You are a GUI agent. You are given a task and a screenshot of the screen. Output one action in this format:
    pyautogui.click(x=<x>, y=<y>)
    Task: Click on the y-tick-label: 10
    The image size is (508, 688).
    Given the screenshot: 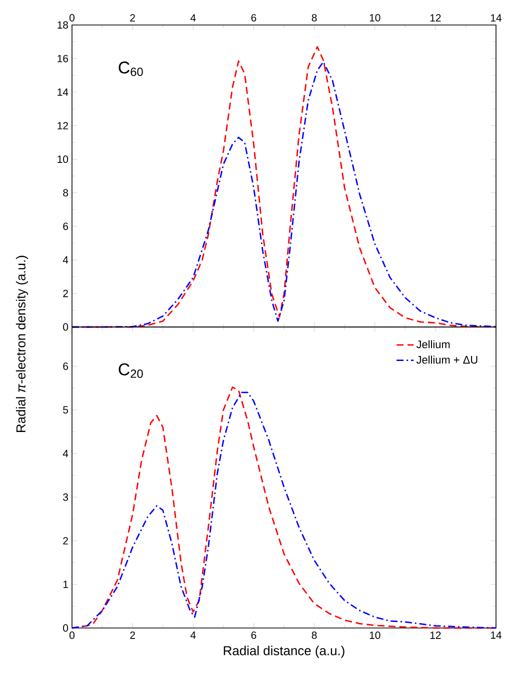 What is the action you would take?
    pyautogui.click(x=63, y=159)
    